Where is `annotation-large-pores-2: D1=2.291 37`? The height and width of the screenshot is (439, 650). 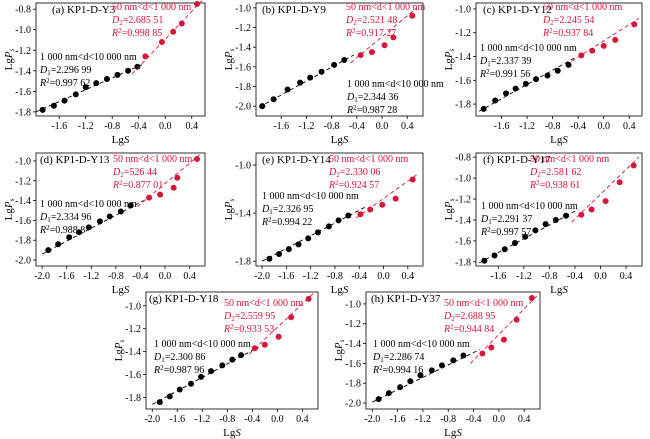
annotation-large-pores-2: D1=2.291 37 is located at coordinates (506, 220).